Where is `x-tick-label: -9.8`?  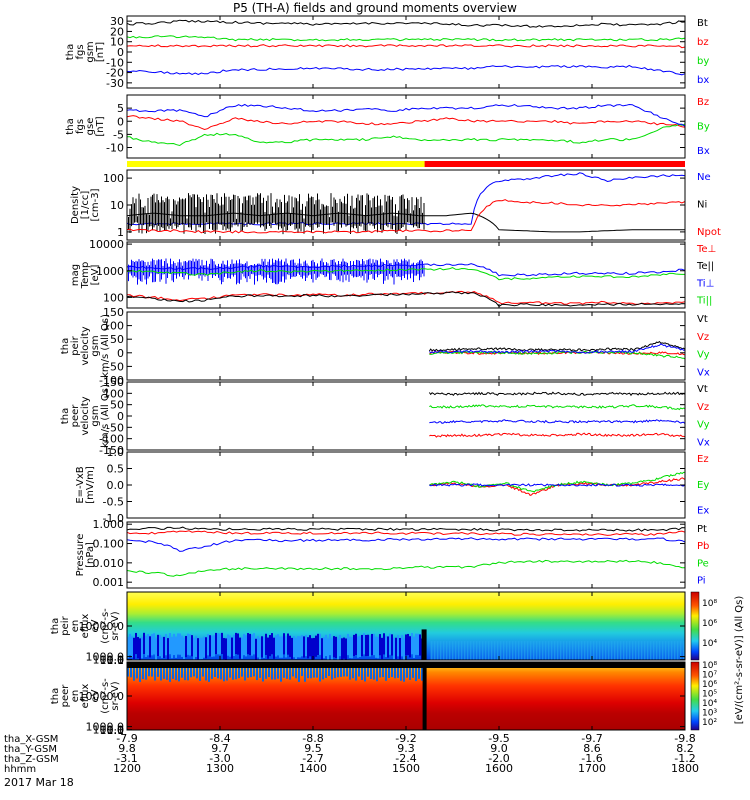 x-tick-label: -9.8 is located at coordinates (684, 738).